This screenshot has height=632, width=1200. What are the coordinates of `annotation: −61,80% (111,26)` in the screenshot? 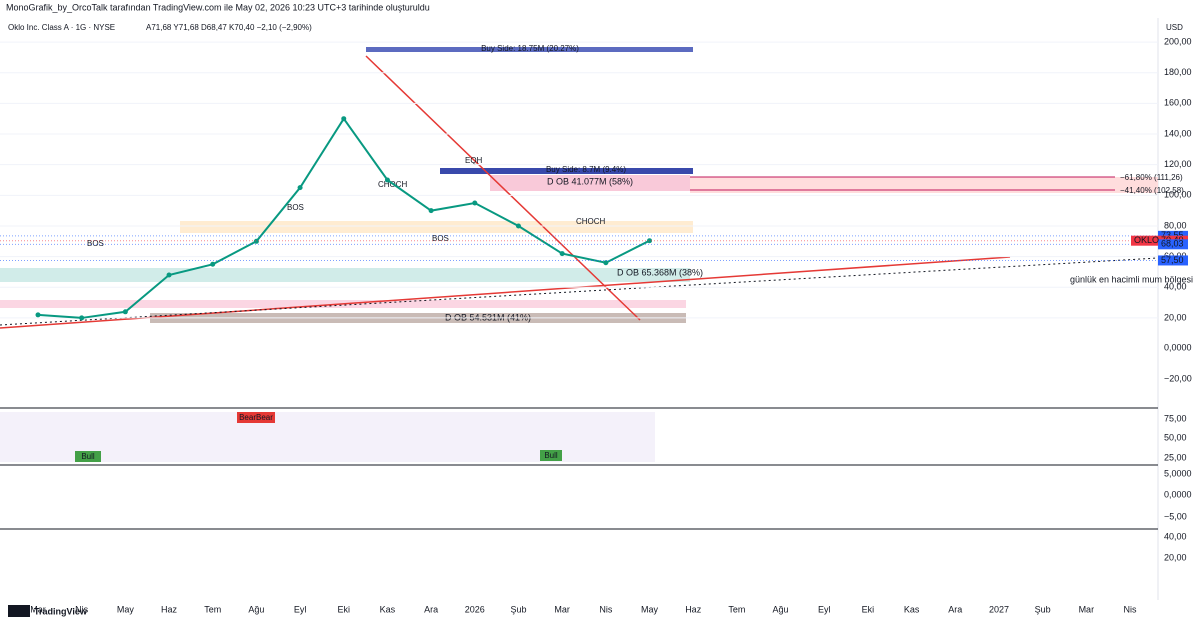 It's located at (1151, 177).